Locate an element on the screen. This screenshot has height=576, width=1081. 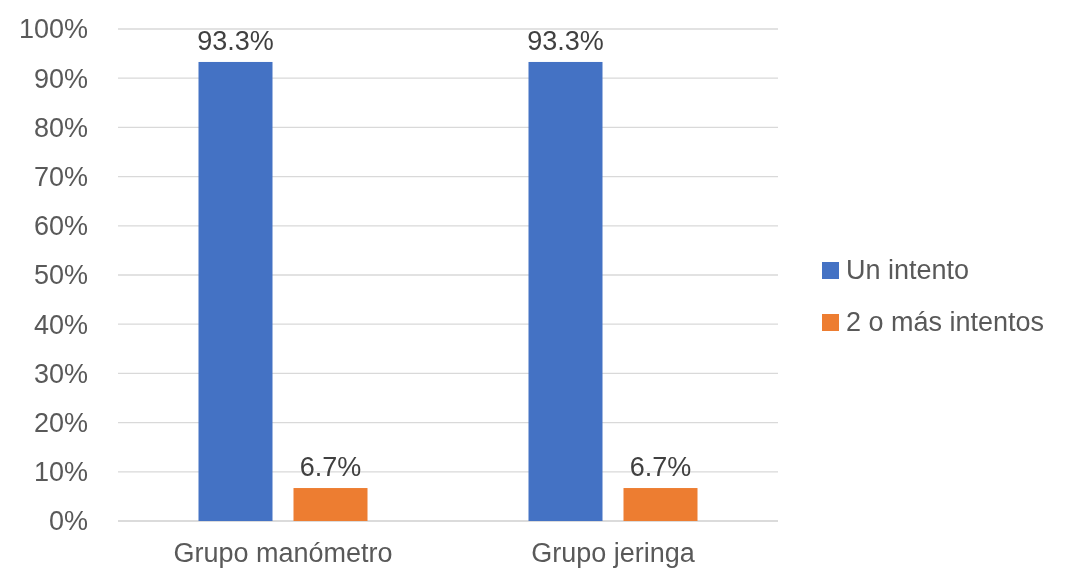
y-tick-label: 30% is located at coordinates (60, 373).